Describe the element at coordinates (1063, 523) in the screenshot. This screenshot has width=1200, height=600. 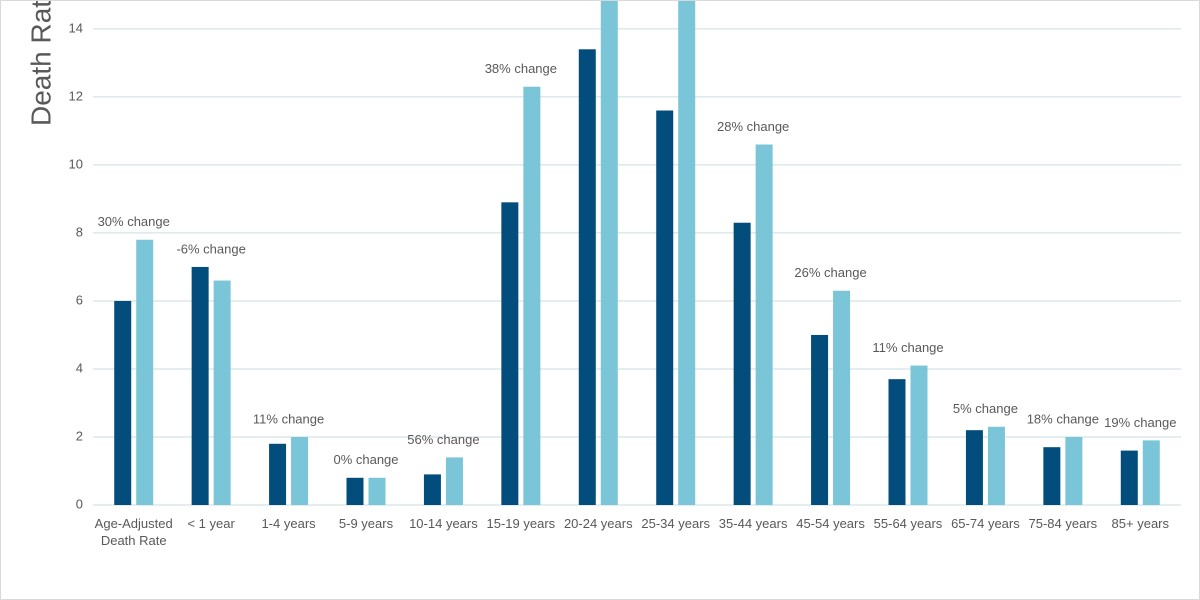
I see `x-tick-label: 75-84 years` at that location.